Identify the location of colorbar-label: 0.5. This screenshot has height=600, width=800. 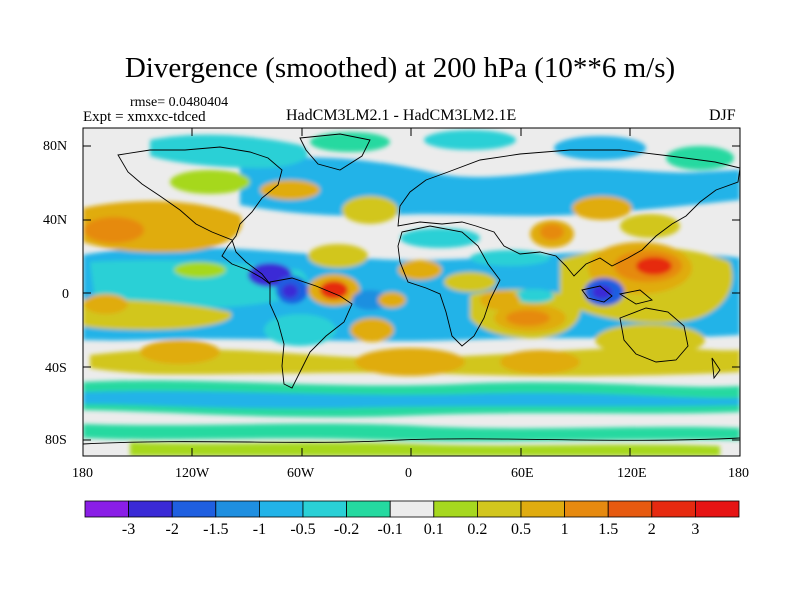
(521, 529).